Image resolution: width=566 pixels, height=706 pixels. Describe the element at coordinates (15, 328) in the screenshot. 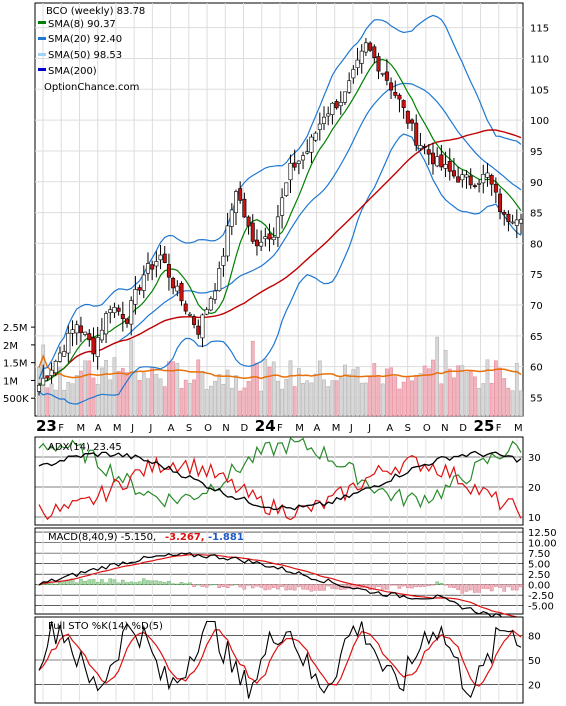

I see `volume-tick-label: 2.5M` at that location.